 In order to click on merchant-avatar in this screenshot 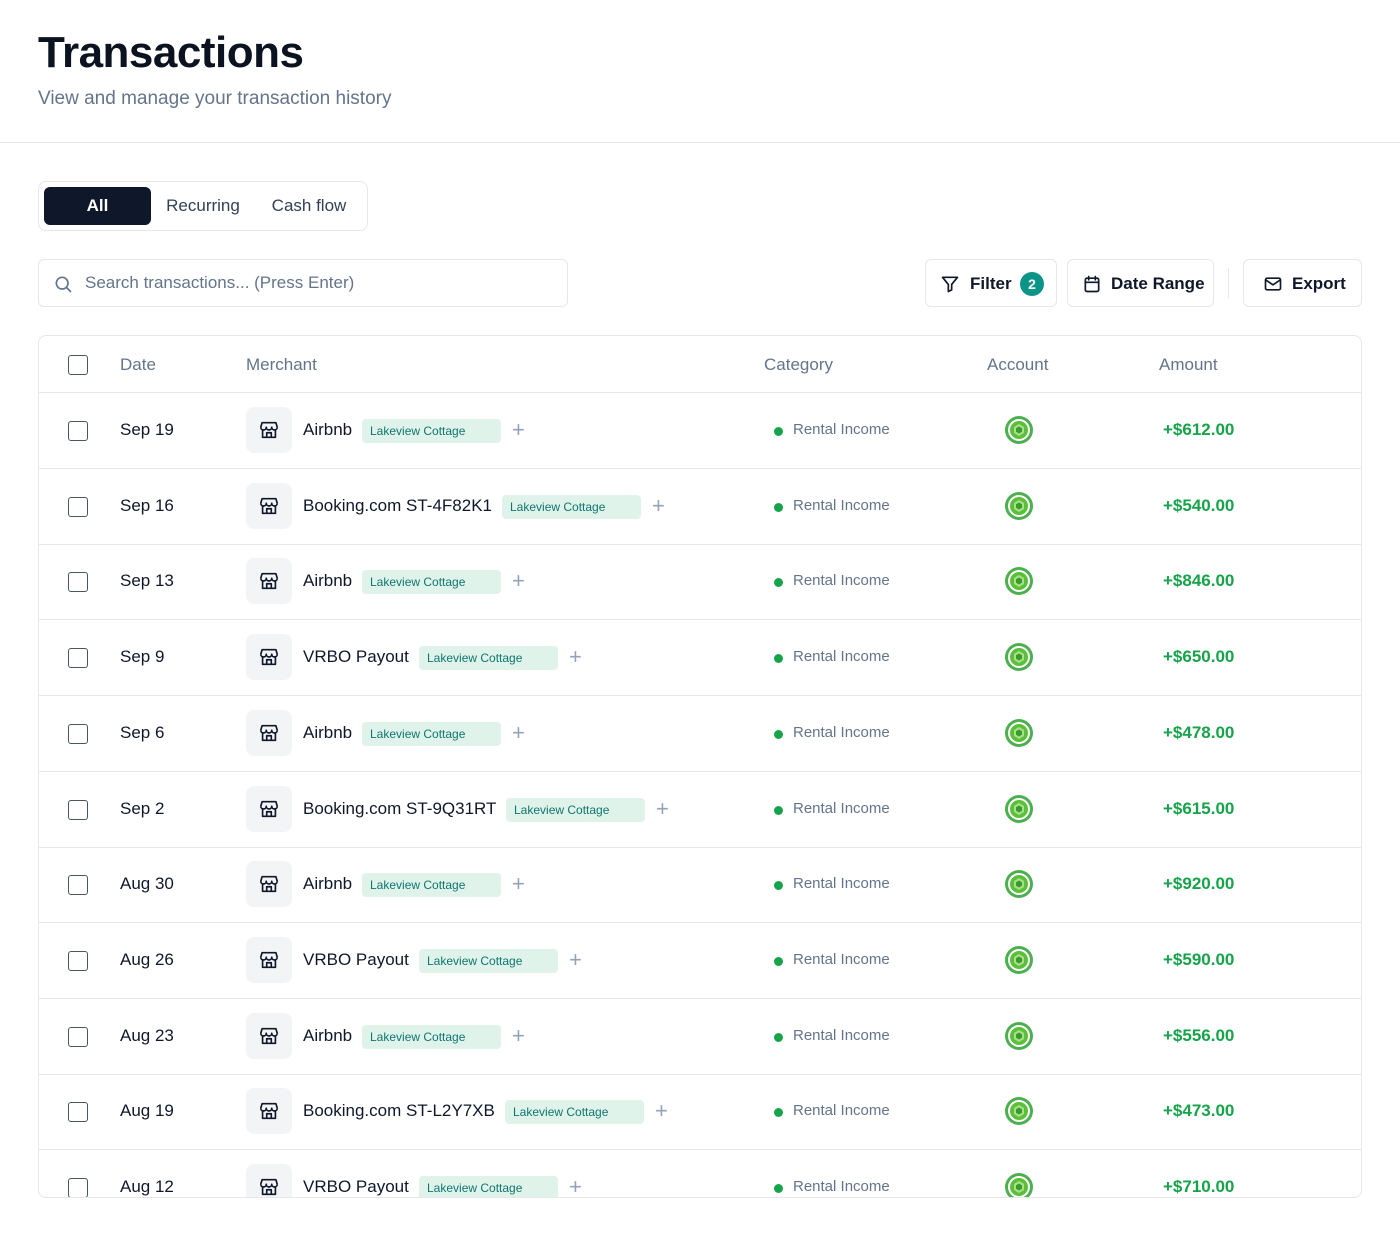, I will do `click(269, 657)`.